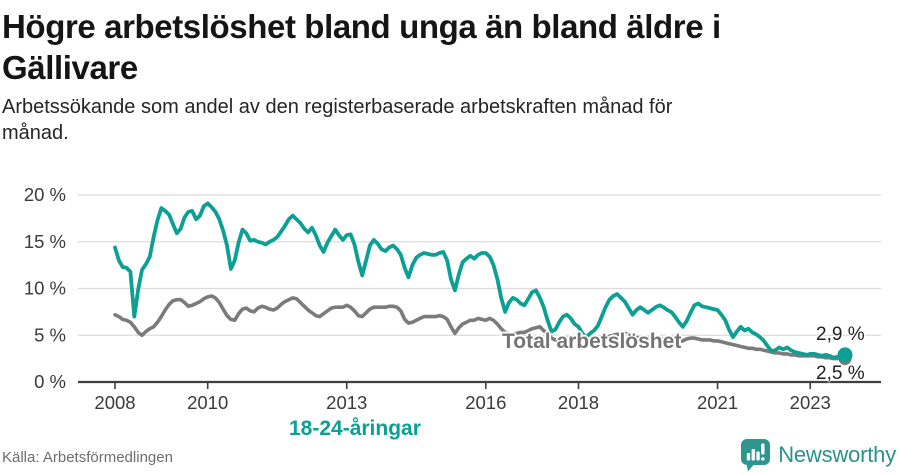  I want to click on x-tick-label-2023: 2023, so click(810, 402).